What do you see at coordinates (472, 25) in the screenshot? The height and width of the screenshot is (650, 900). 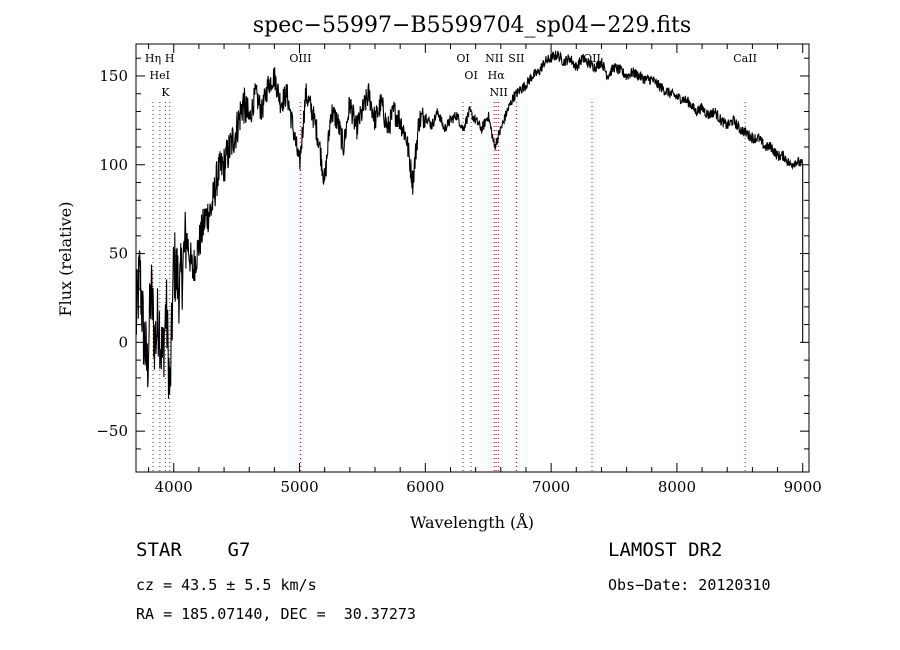 I see `chart-title: spec−55997−B5599704_sp04−229.fits` at bounding box center [472, 25].